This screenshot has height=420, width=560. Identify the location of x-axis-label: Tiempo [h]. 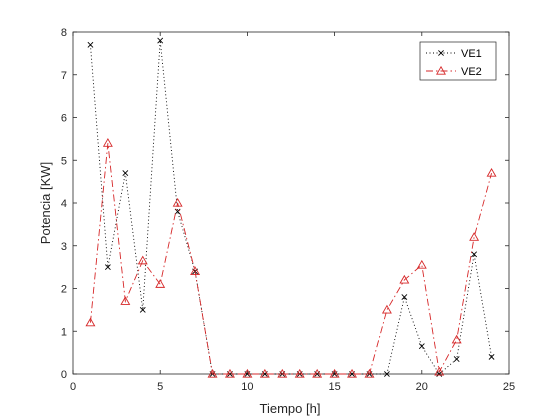
(290, 408).